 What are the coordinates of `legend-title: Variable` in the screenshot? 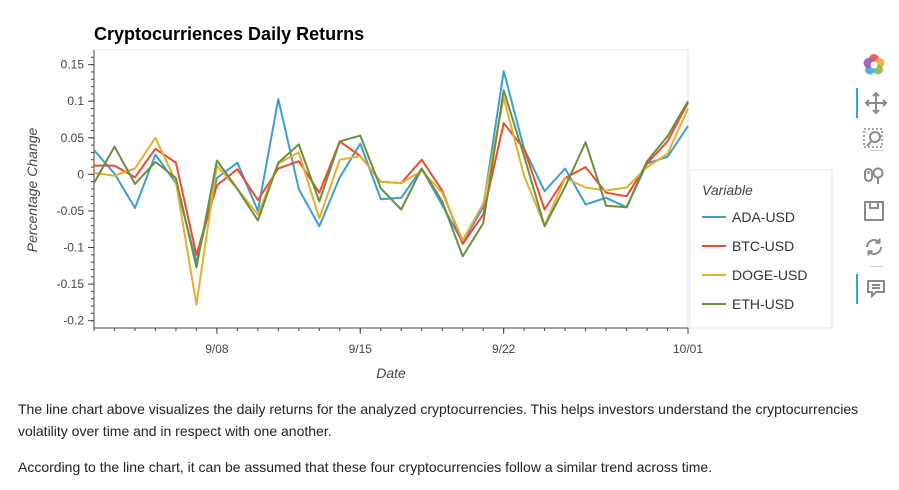 It's located at (727, 190).